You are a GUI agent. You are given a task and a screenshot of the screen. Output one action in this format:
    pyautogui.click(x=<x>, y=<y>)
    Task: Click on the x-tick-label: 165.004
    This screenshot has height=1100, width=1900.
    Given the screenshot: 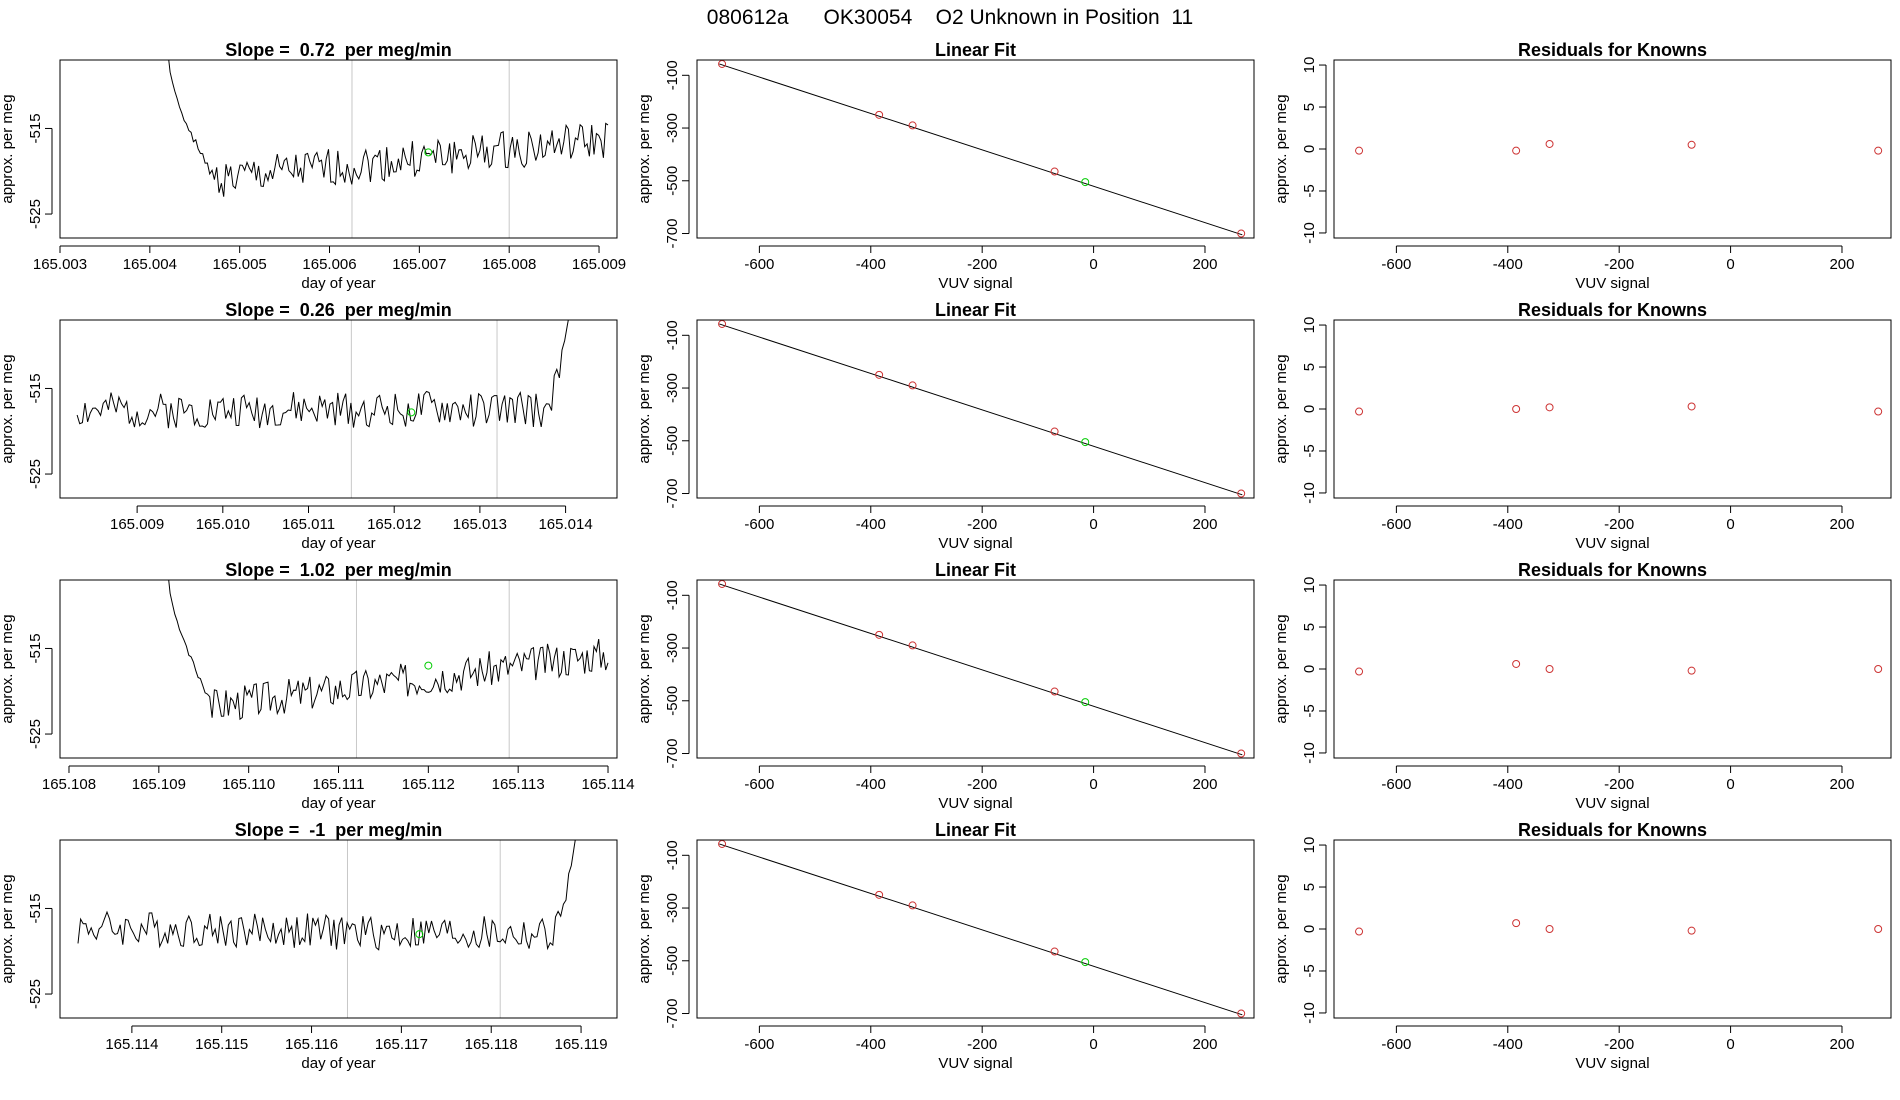 What is the action you would take?
    pyautogui.click(x=150, y=264)
    